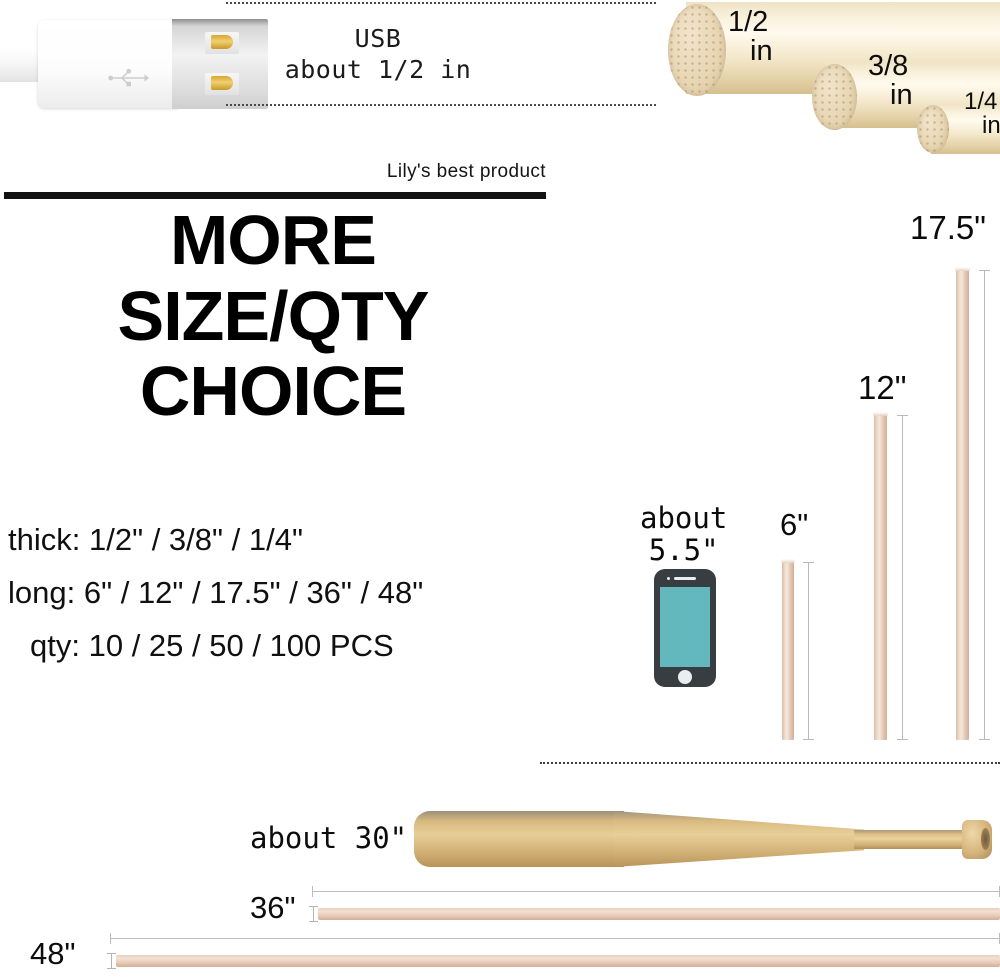 This screenshot has height=979, width=1000. What do you see at coordinates (53, 953) in the screenshot?
I see `rod-48in-label: 48"` at bounding box center [53, 953].